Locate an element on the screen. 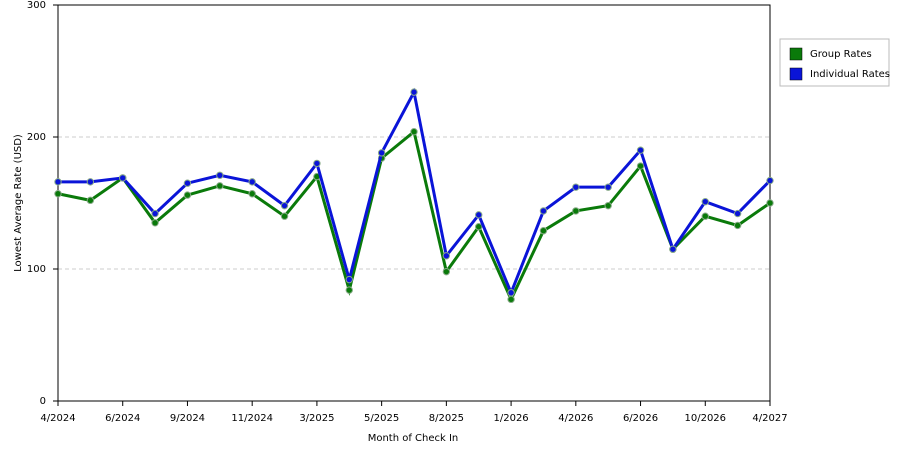 The height and width of the screenshot is (450, 900). x-tick-label: 8/2025 is located at coordinates (446, 418).